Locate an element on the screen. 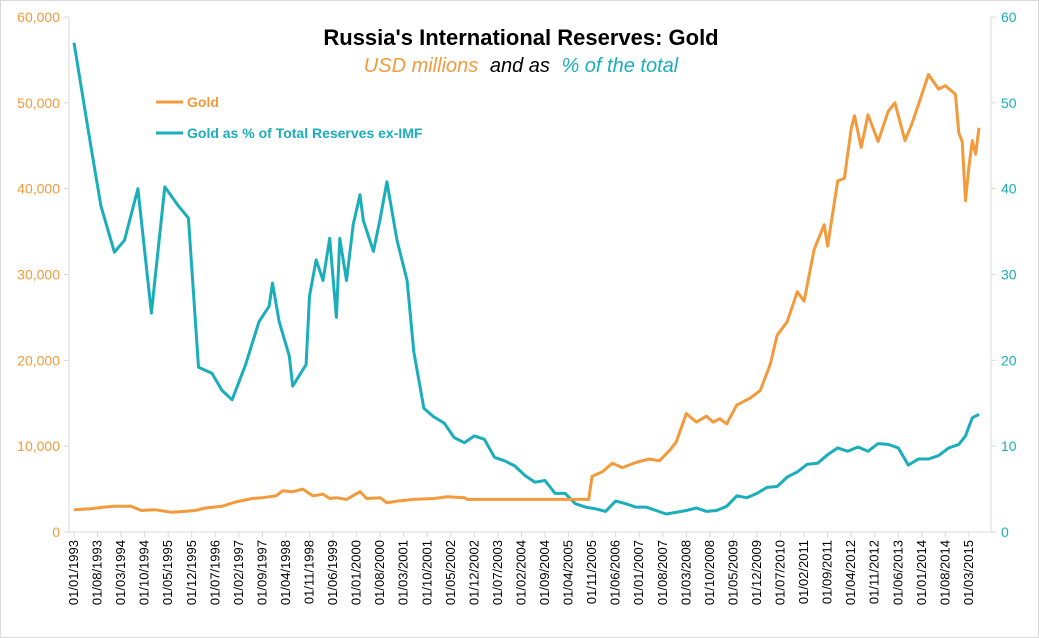 The width and height of the screenshot is (1039, 638). x-tick-label: 01/03/2001 is located at coordinates (403, 572).